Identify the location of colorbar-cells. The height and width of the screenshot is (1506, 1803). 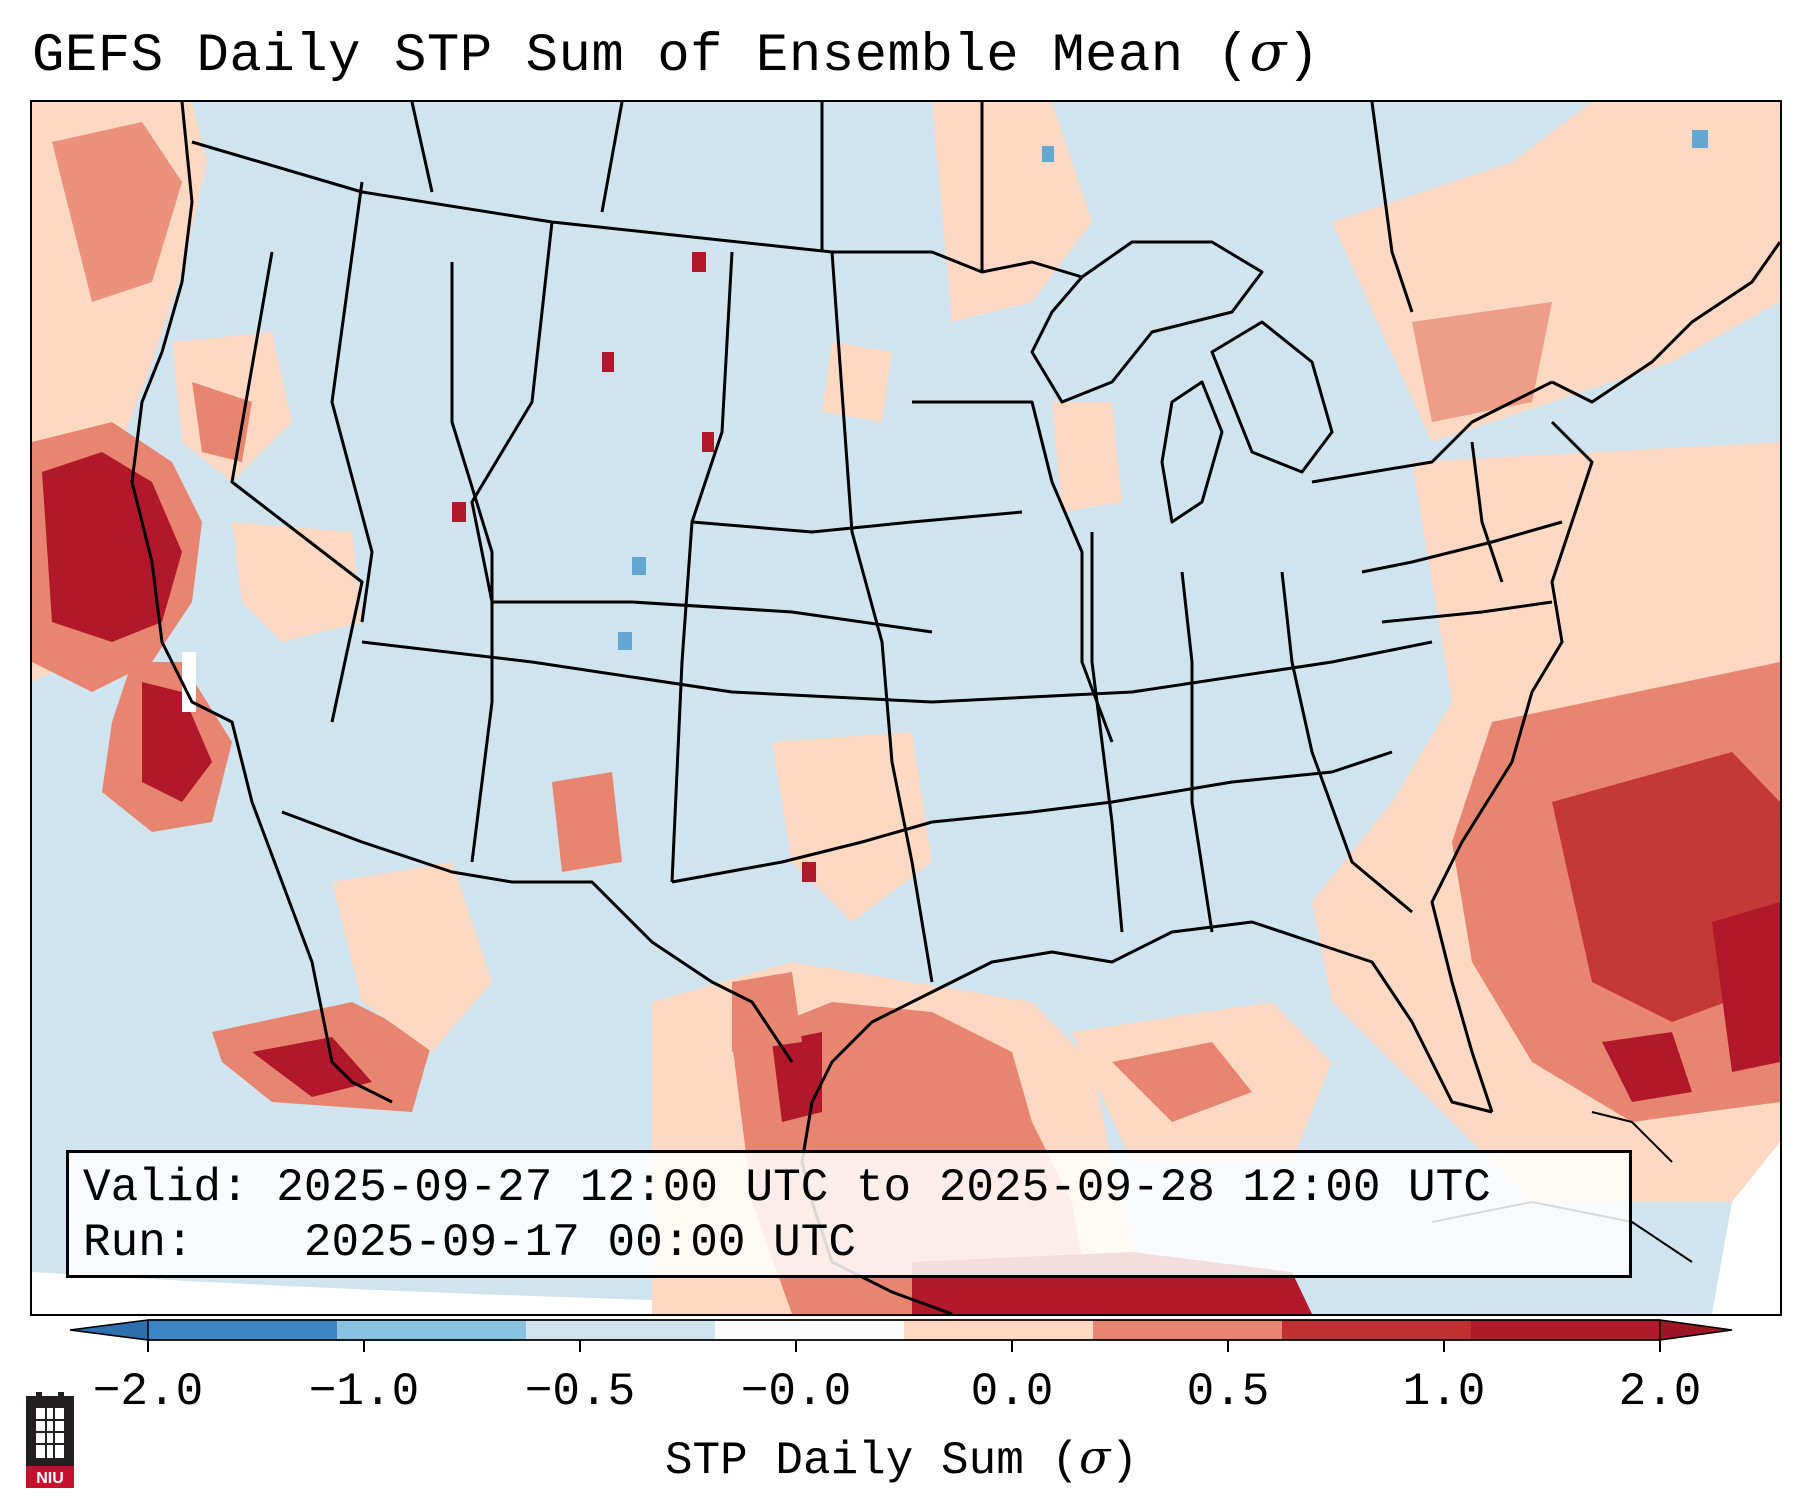
(904, 1330).